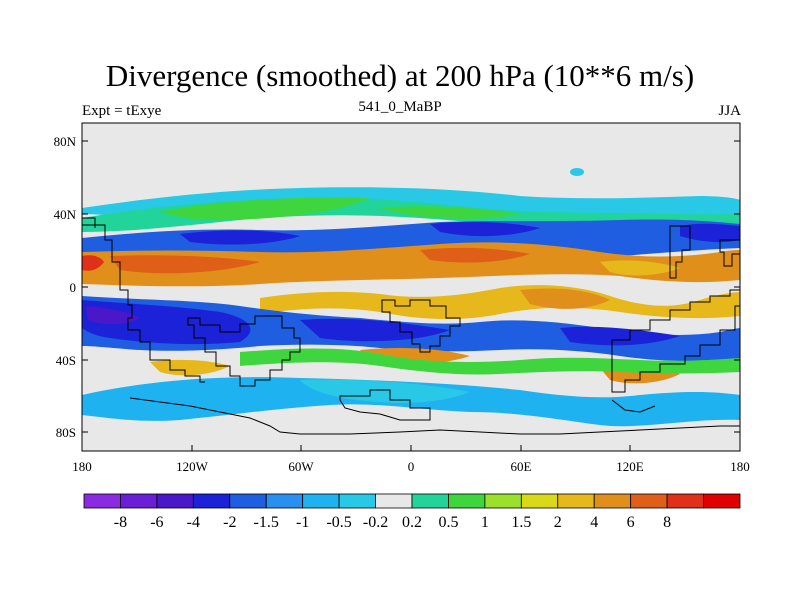 This screenshot has height=600, width=800. What do you see at coordinates (594, 522) in the screenshot?
I see `colorbar-label: 4` at bounding box center [594, 522].